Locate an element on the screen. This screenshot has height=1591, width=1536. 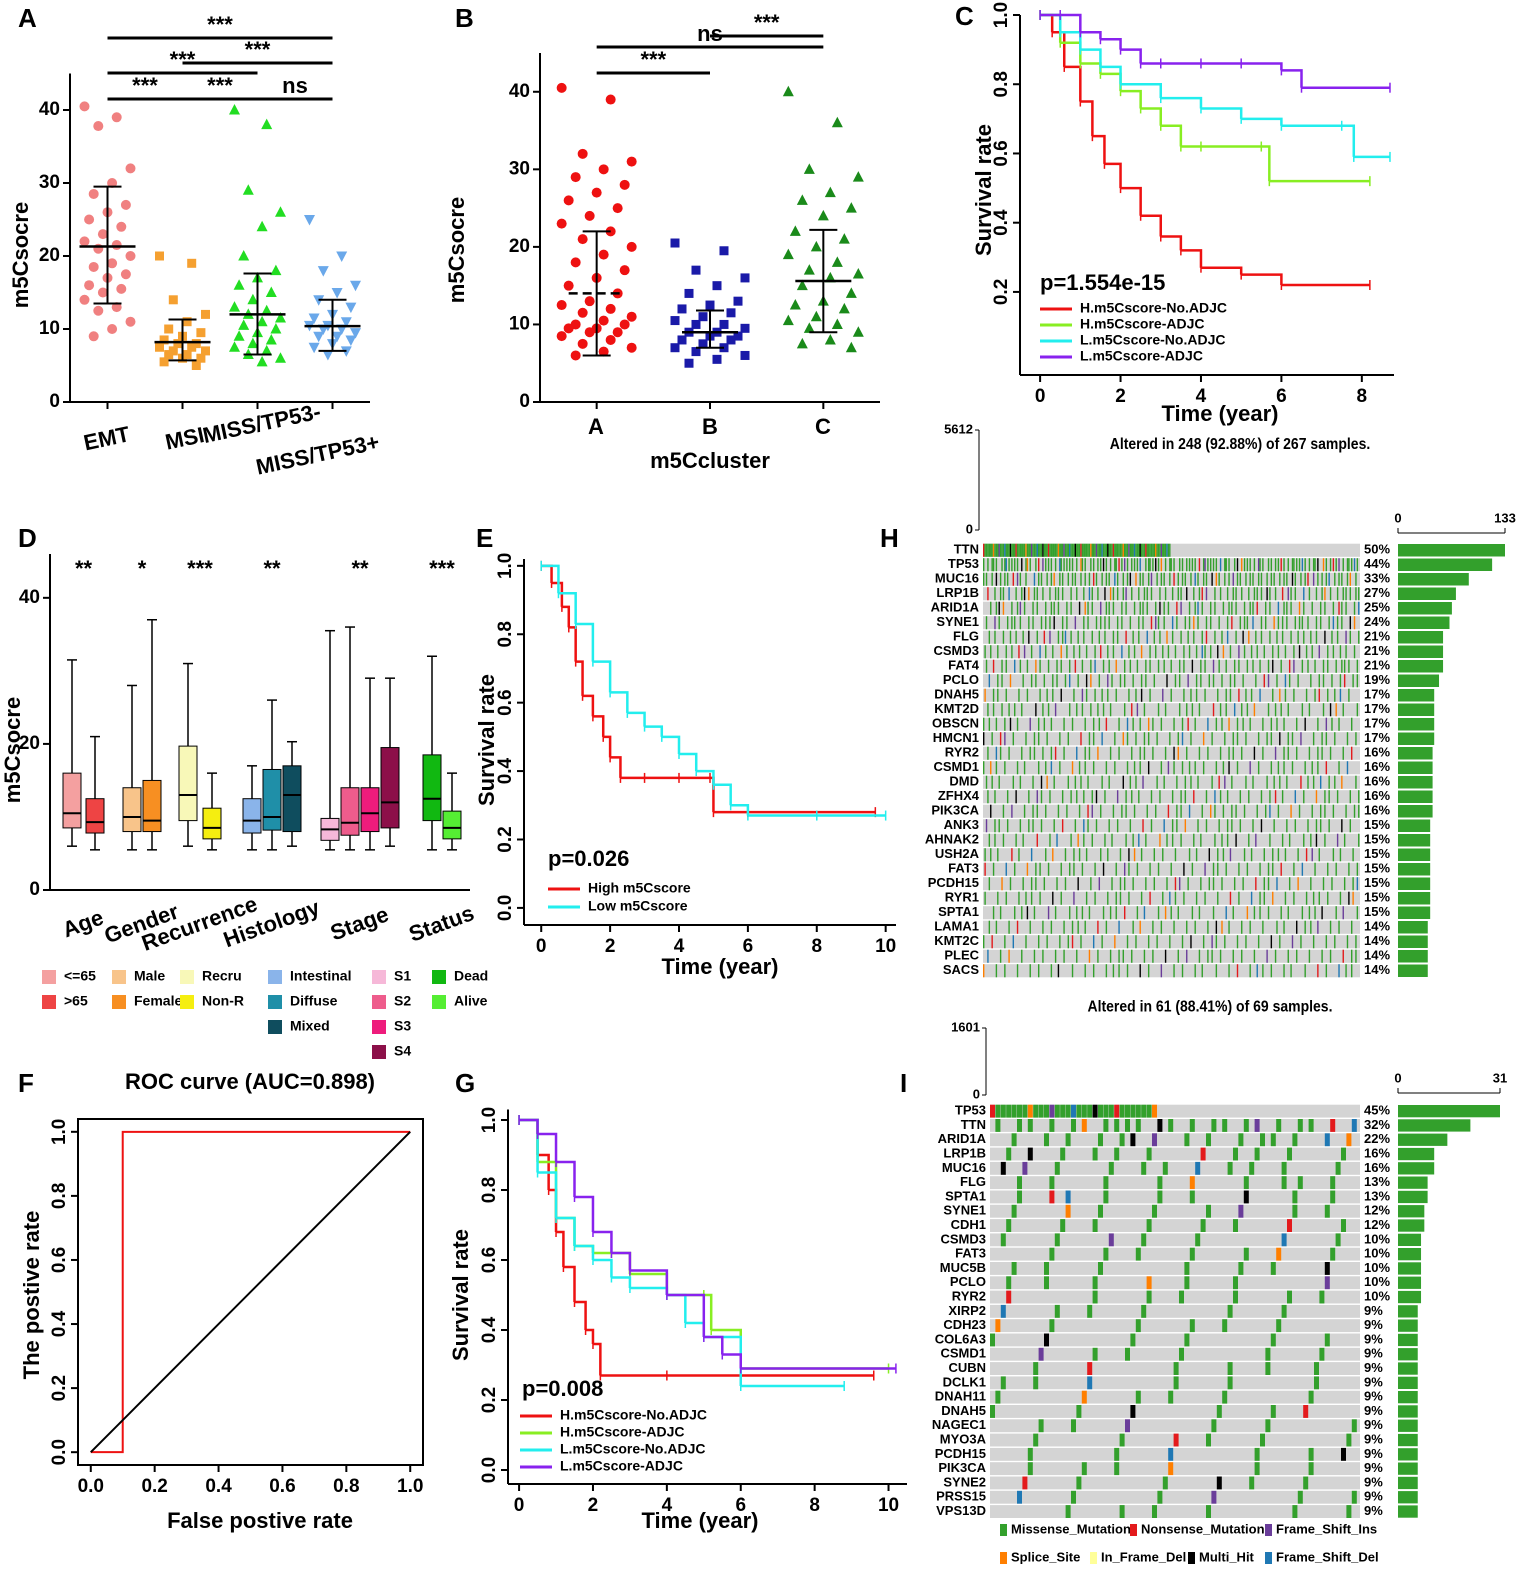
survival-step is located at coordinates (708, 1311).